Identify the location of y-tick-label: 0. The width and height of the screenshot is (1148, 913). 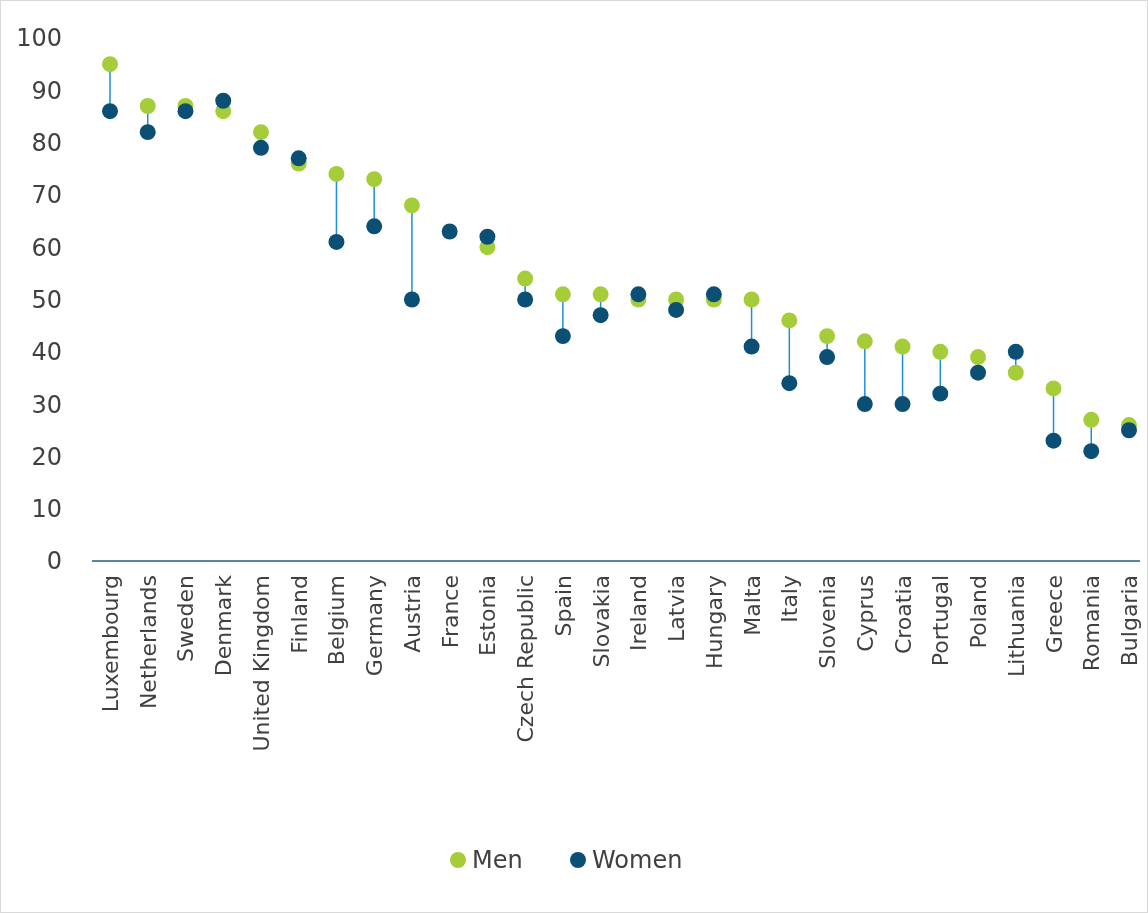
(54, 561).